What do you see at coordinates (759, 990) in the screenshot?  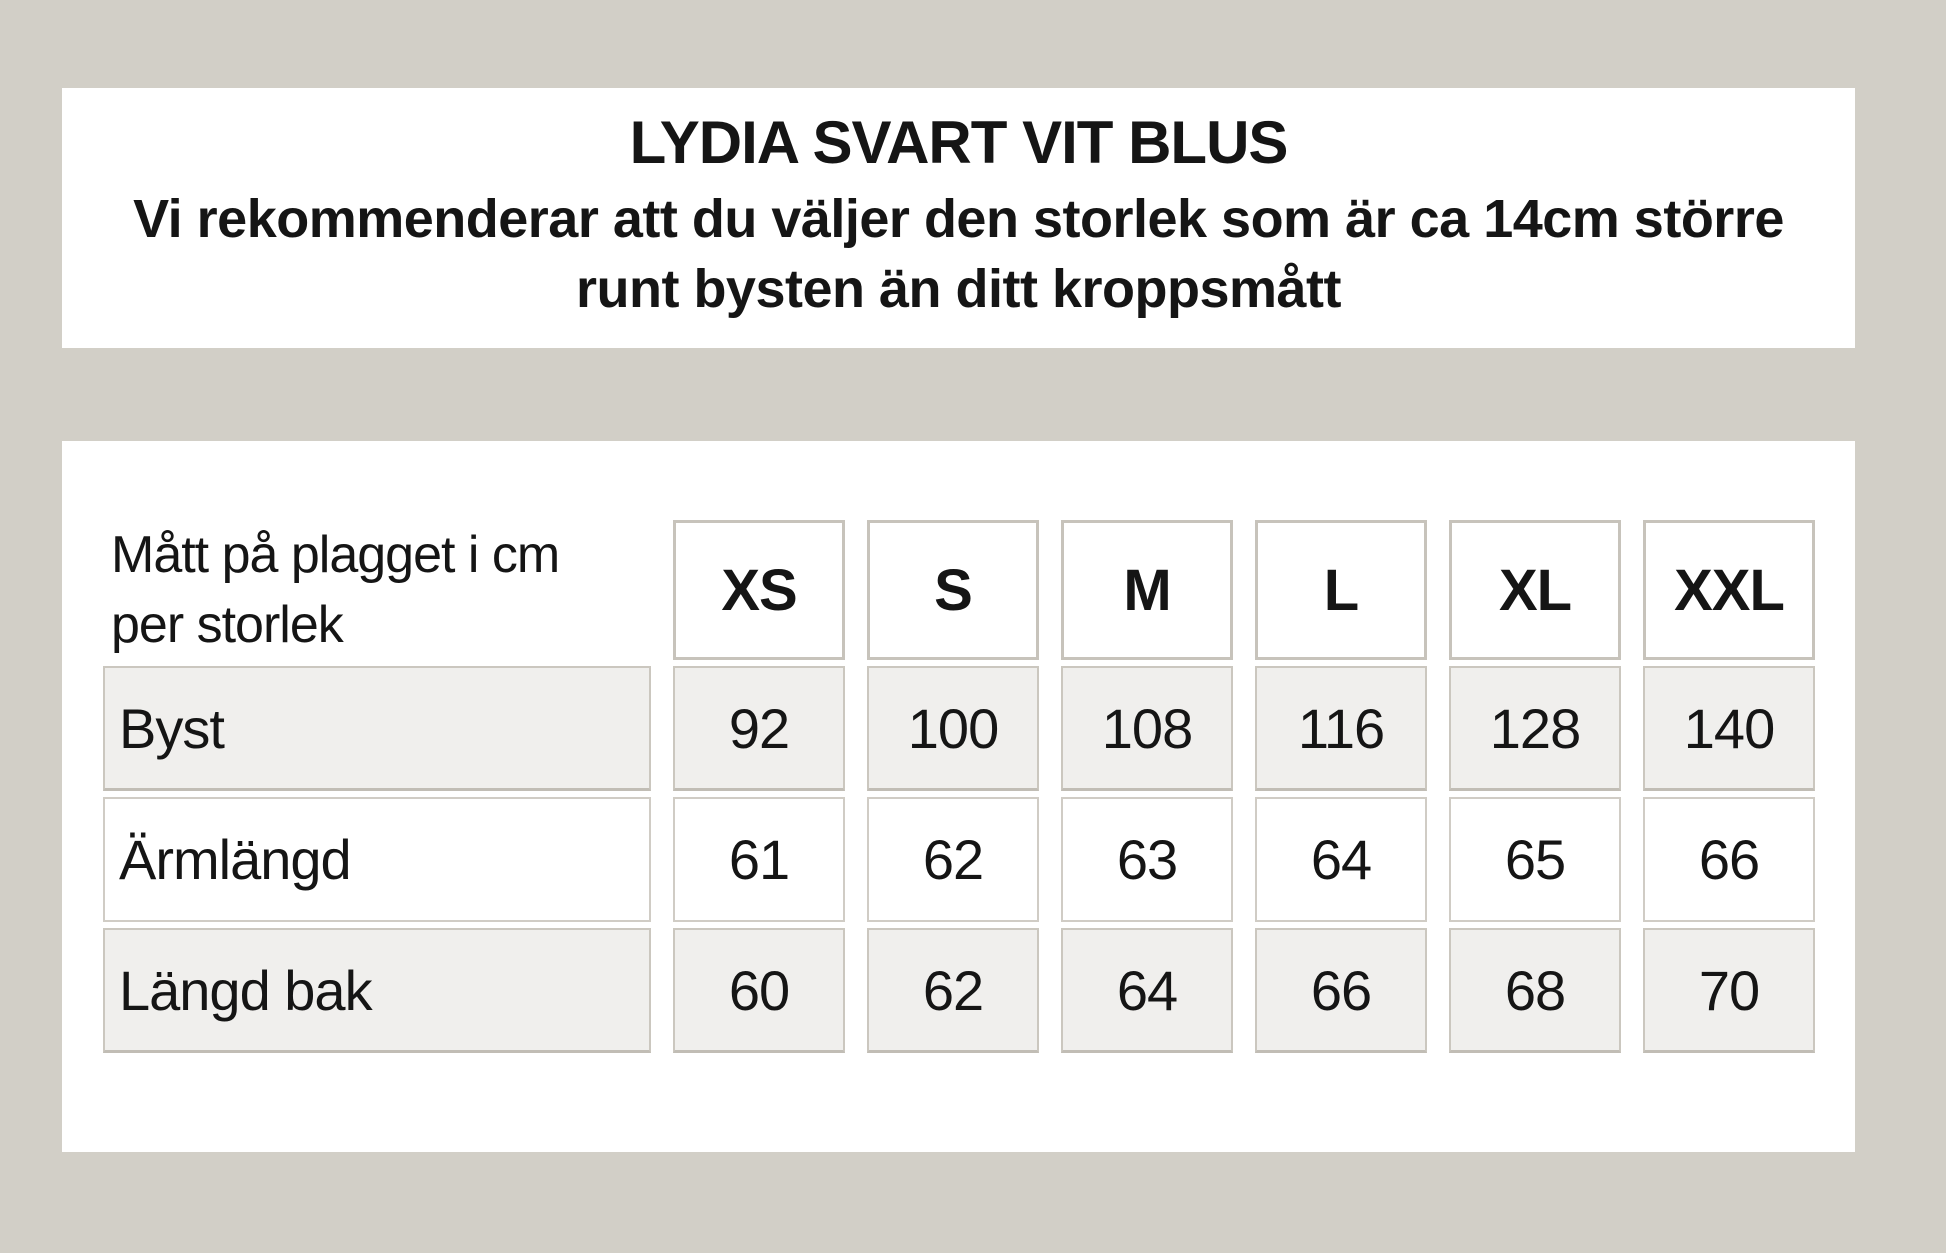 I see `cell-langd-bak-xs: 60` at bounding box center [759, 990].